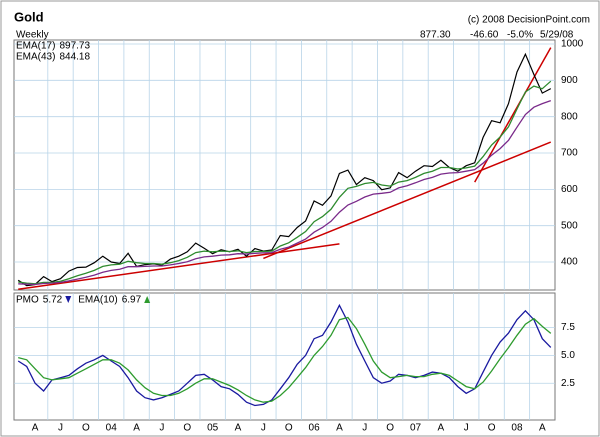  What do you see at coordinates (32, 35) in the screenshot?
I see `period: Weekly` at bounding box center [32, 35].